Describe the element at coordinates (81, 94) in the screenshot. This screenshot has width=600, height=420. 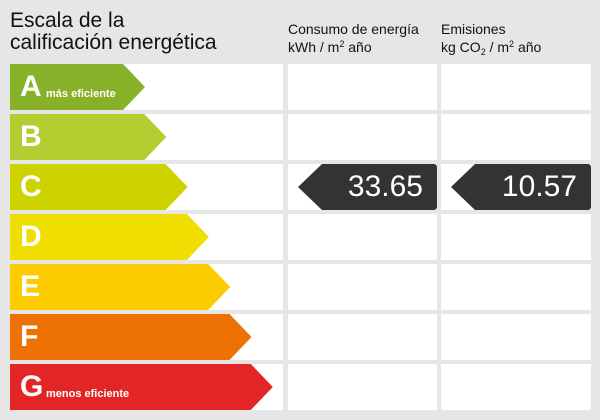
I see `rating-label: más eficiente` at that location.